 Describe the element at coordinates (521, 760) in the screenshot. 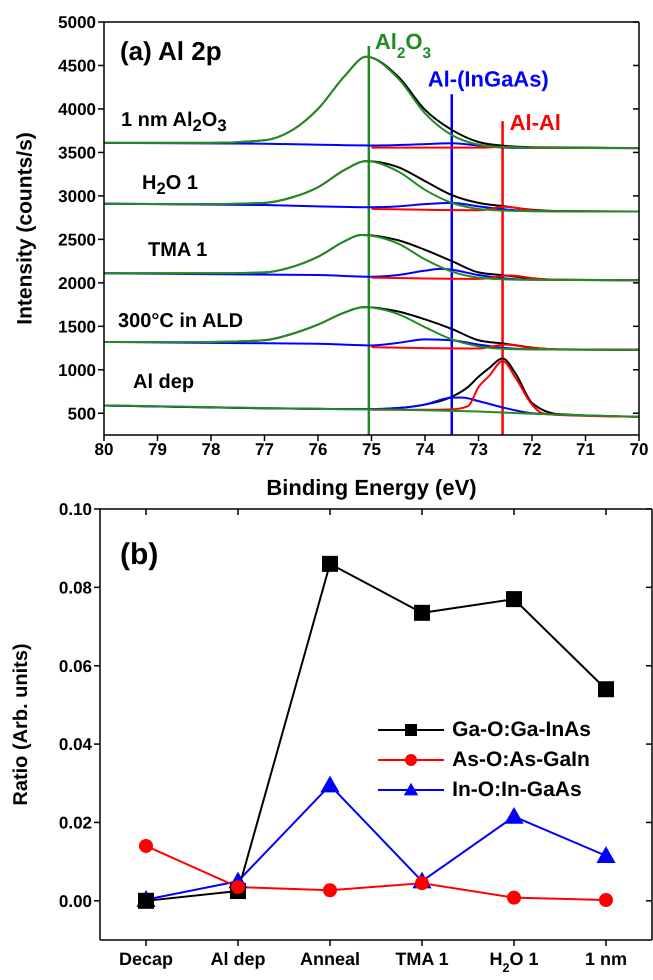

I see `legend-label: As-O:As-GaIn` at that location.